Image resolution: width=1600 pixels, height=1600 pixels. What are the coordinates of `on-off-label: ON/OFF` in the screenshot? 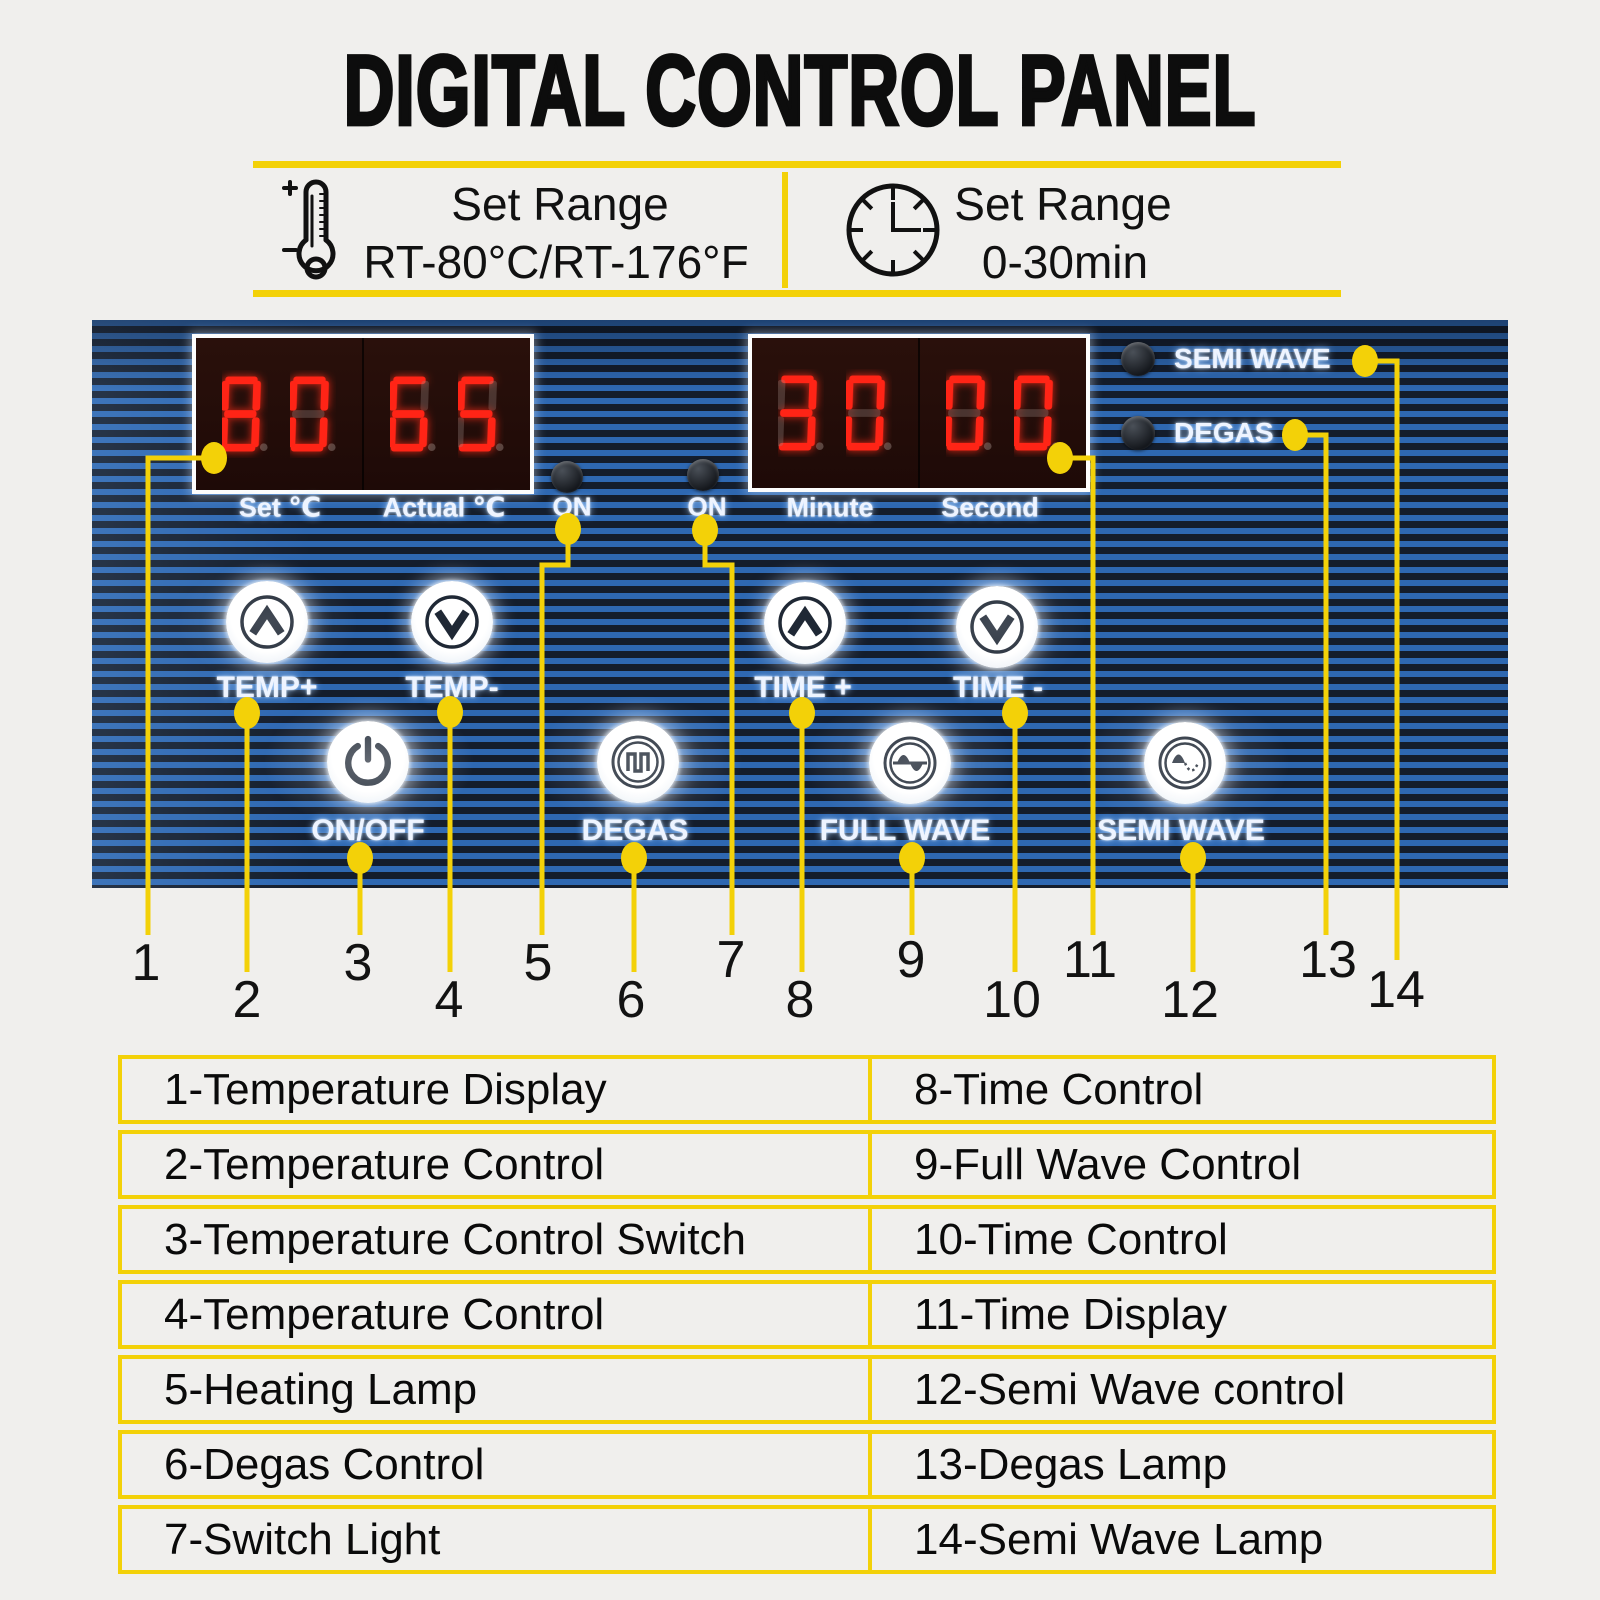 It's located at (368, 830).